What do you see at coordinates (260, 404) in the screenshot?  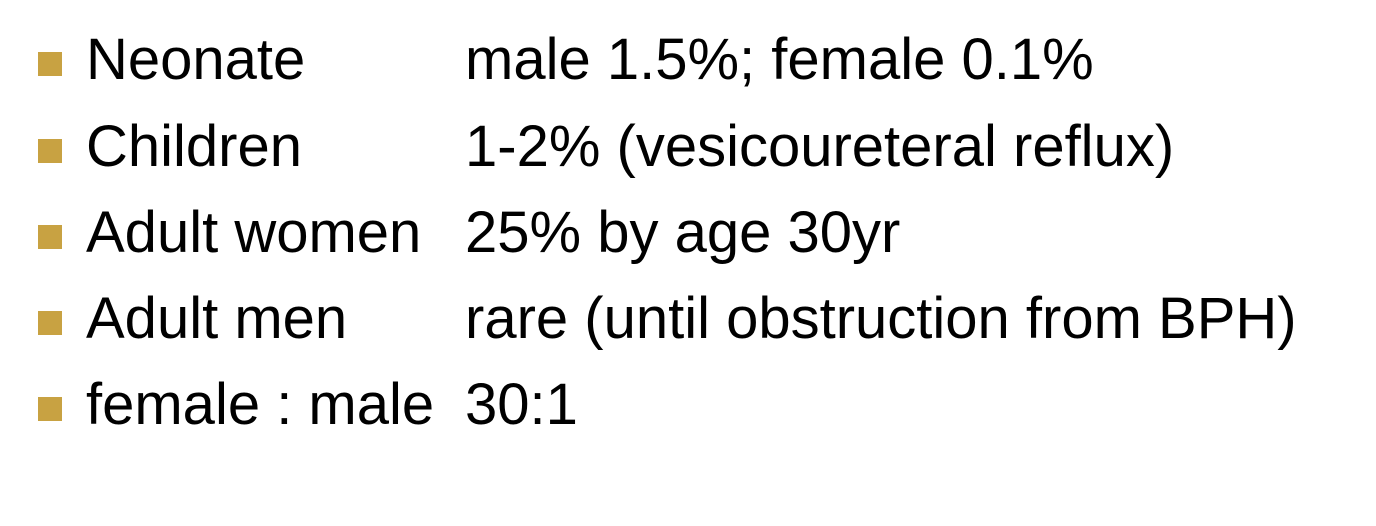 I see `item-label: female : male` at bounding box center [260, 404].